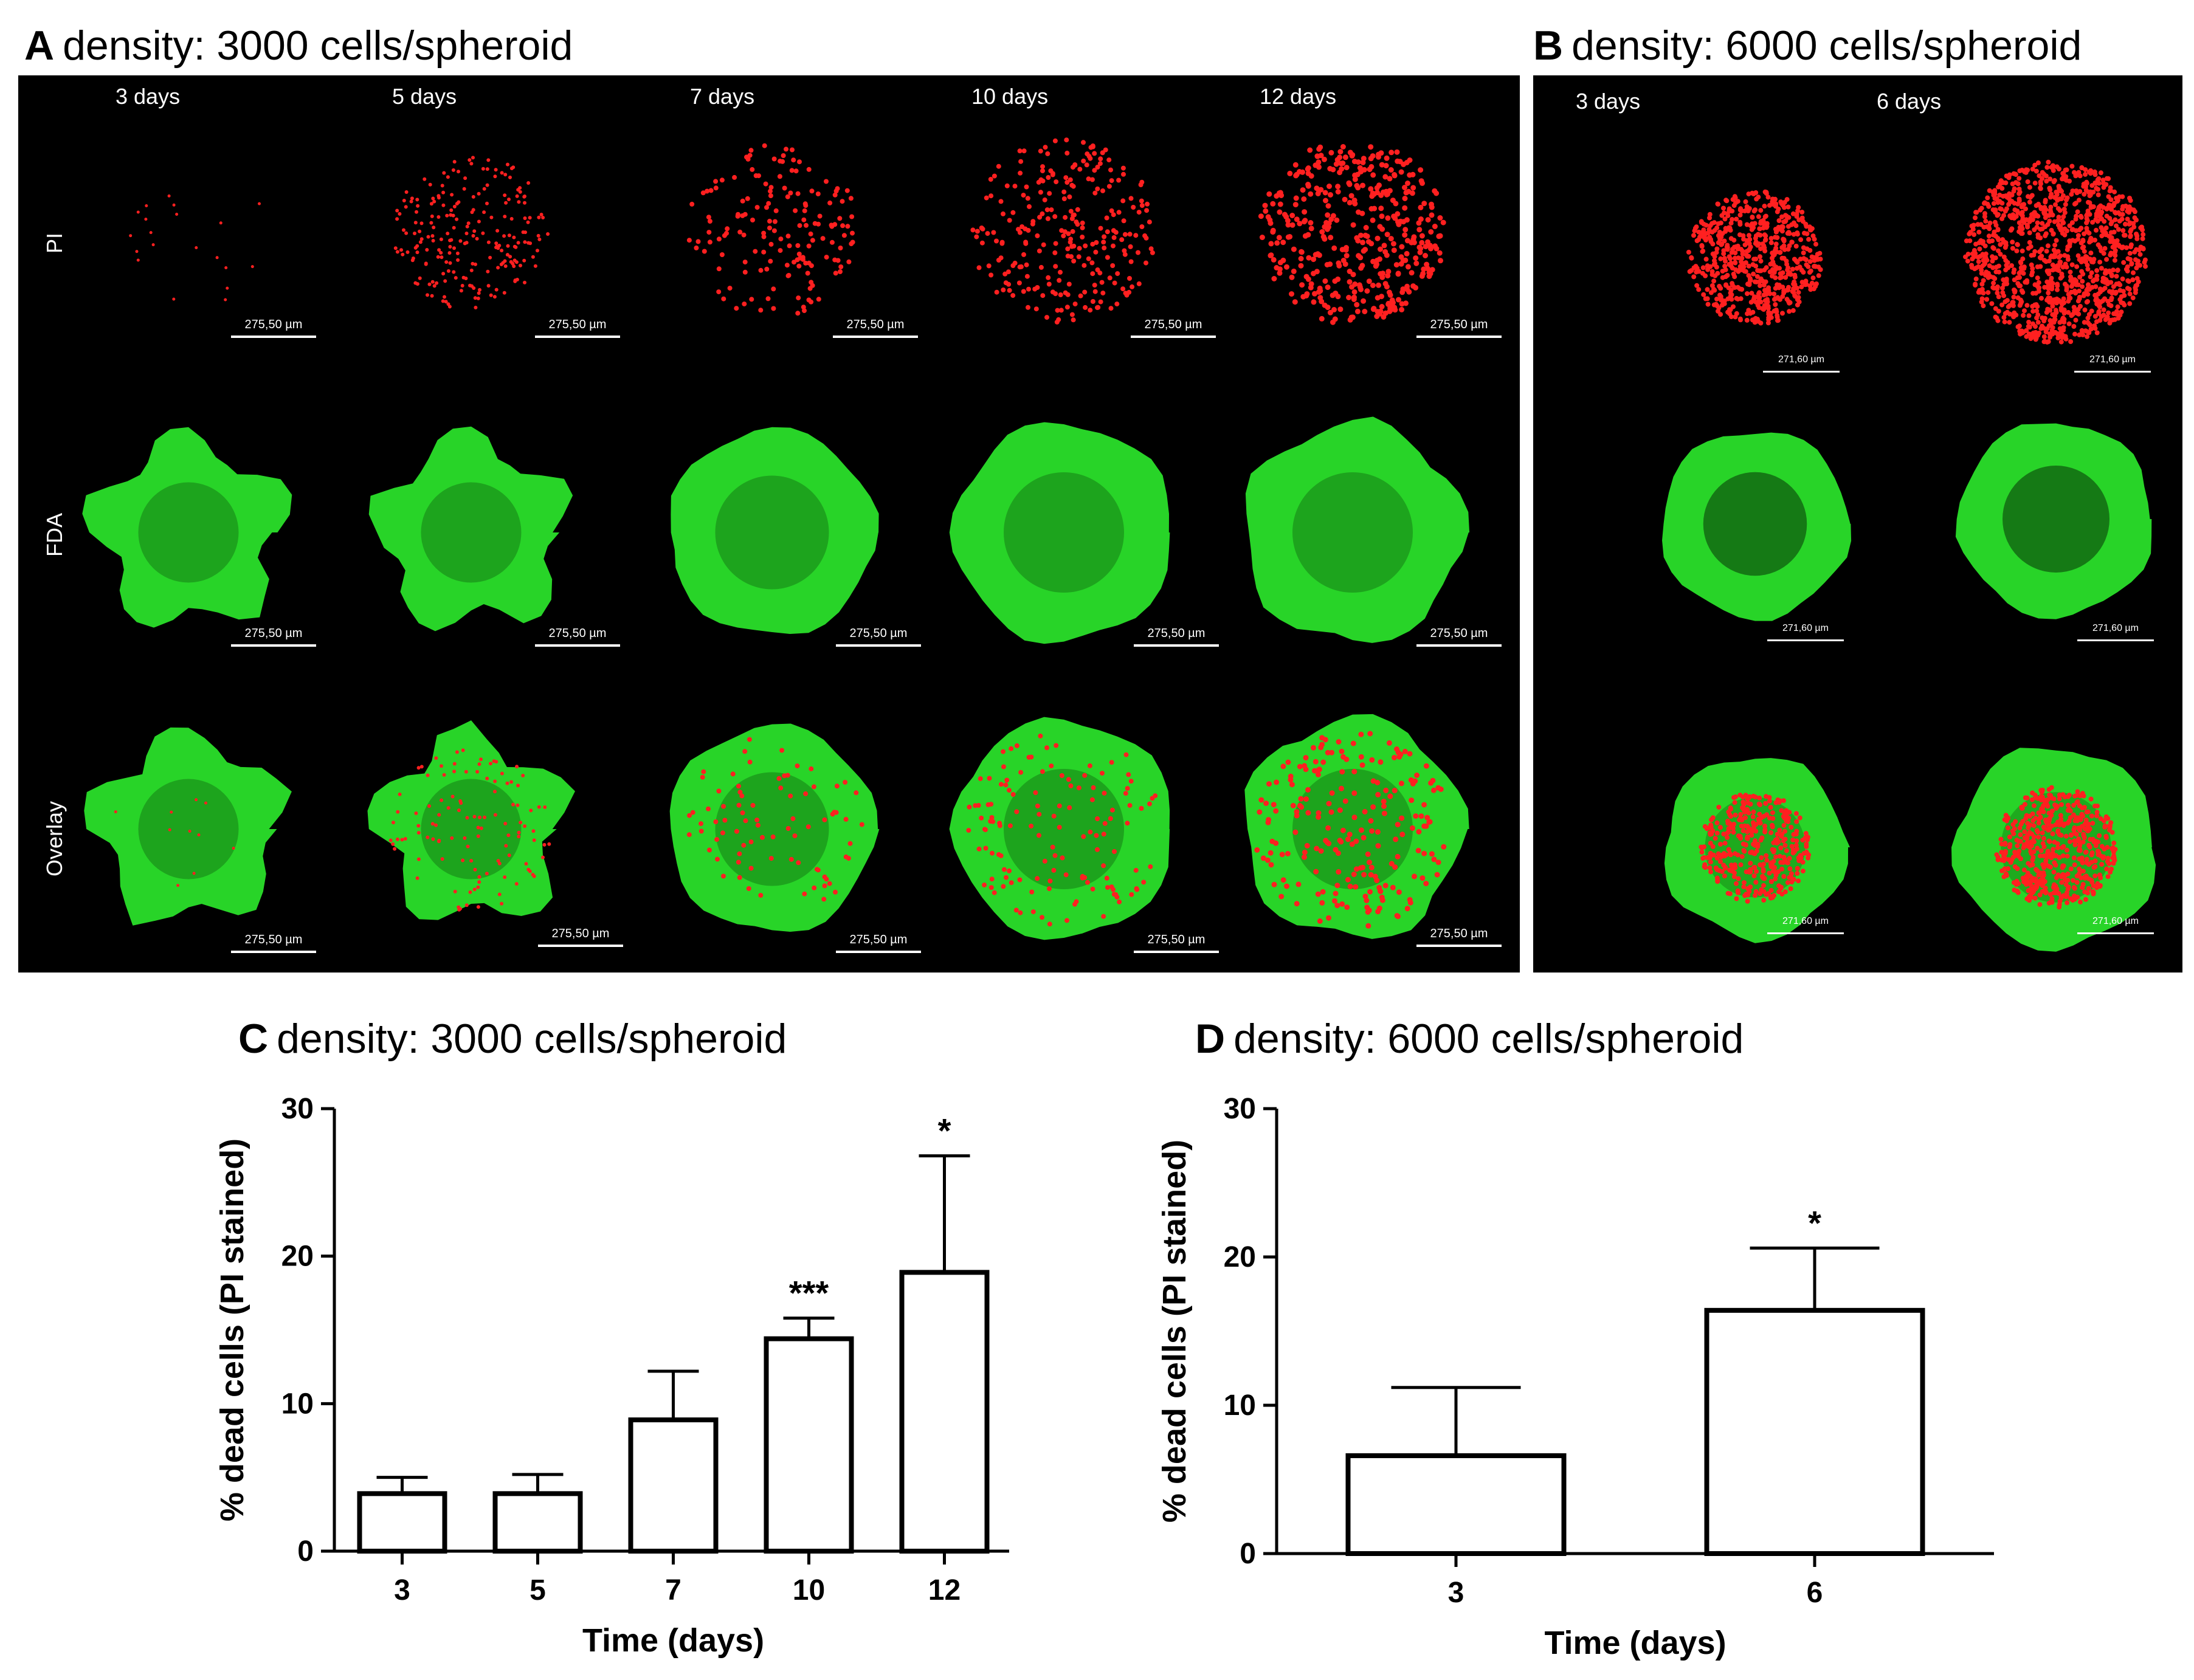  Describe the element at coordinates (253, 1039) in the screenshot. I see `panel-c-letter: C` at that location.